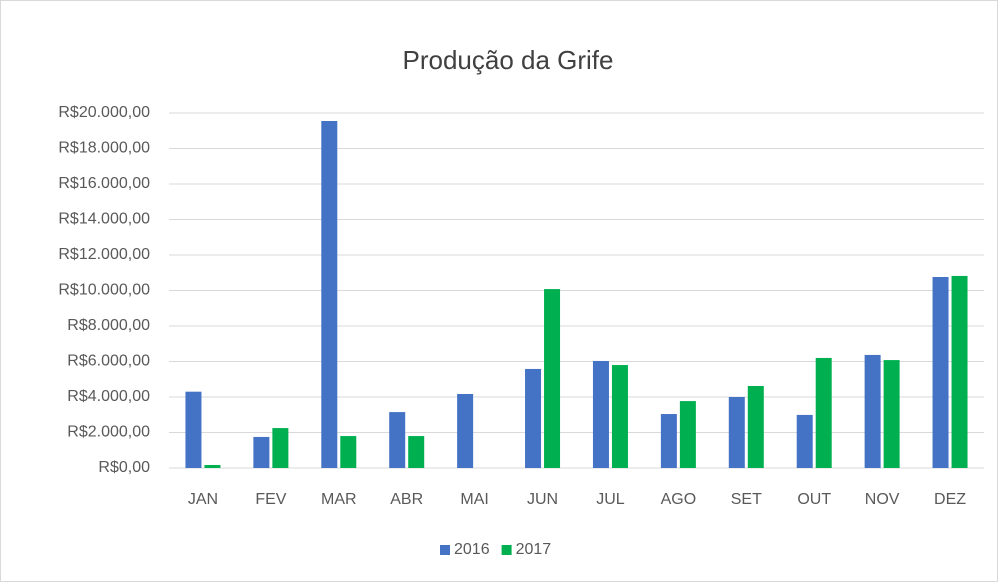 The width and height of the screenshot is (998, 582). I want to click on x-tick-label: ABR, so click(406, 499).